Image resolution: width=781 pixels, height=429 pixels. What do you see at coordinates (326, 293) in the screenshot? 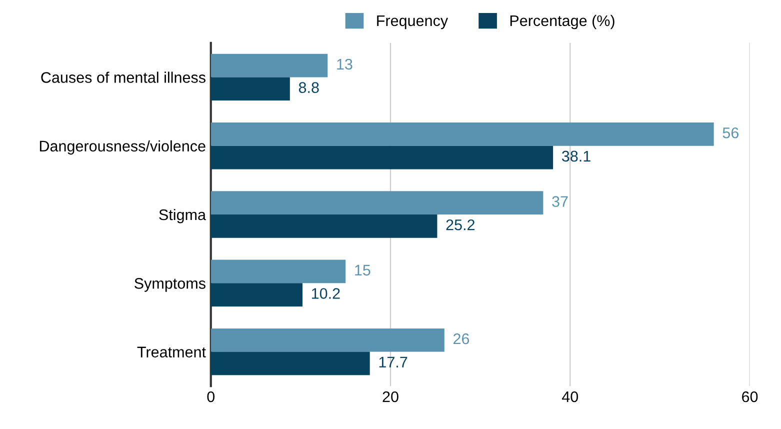
I see `data-label: 10.2` at bounding box center [326, 293].